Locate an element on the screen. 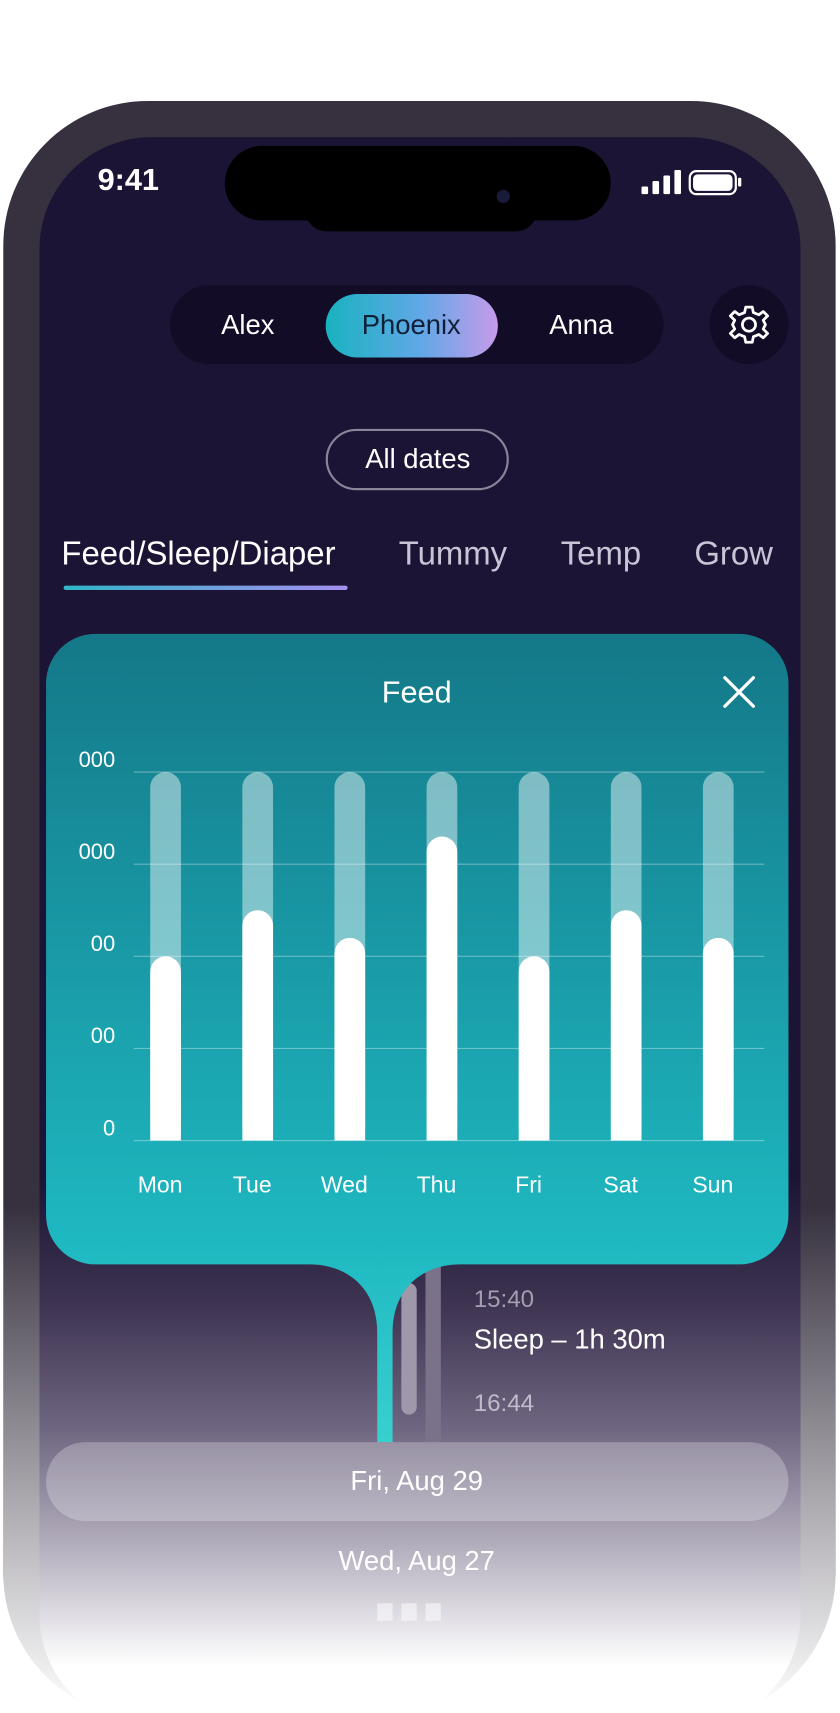 This screenshot has height=1713, width=840. x-tick-label: Wed is located at coordinates (344, 1185).